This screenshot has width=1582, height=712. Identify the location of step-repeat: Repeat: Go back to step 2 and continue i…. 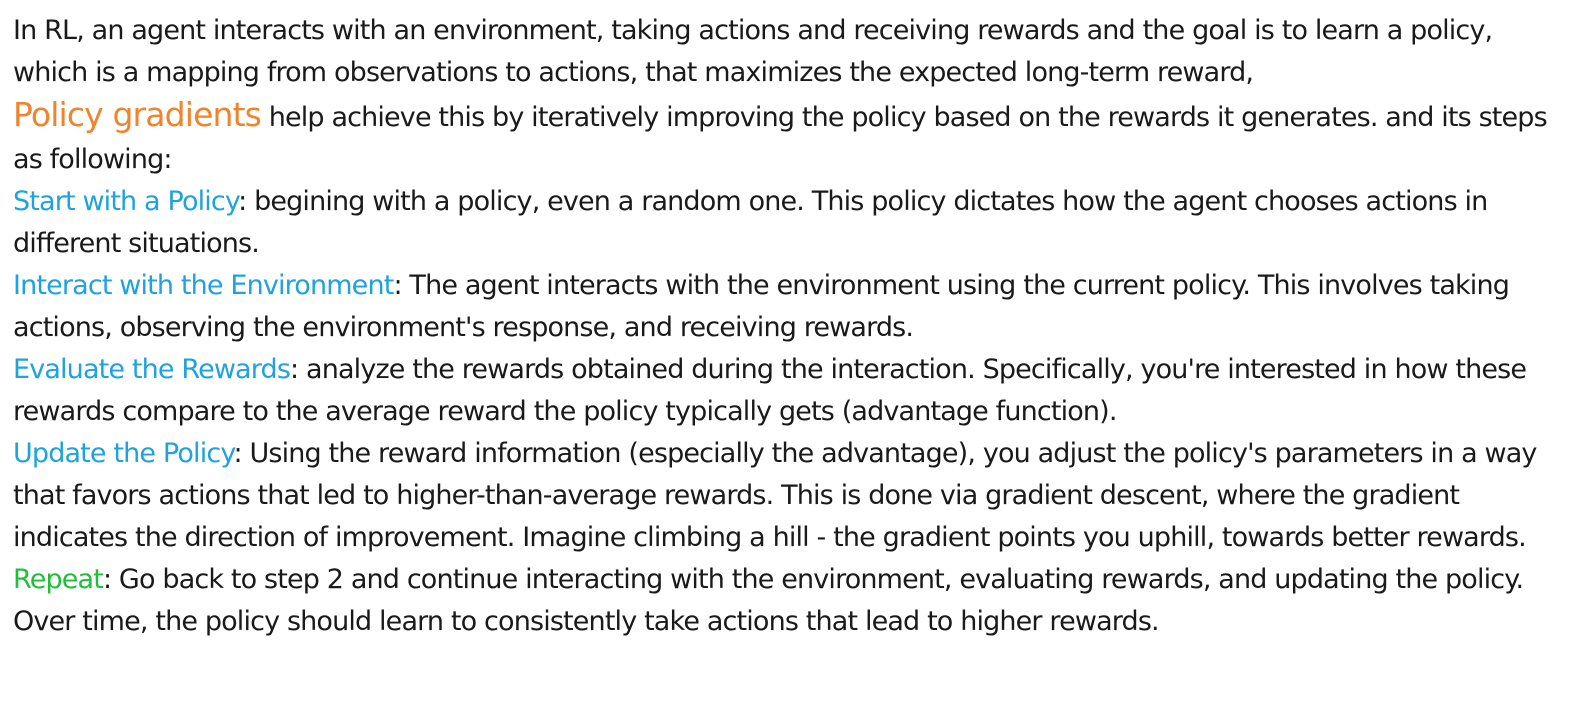
(793, 601).